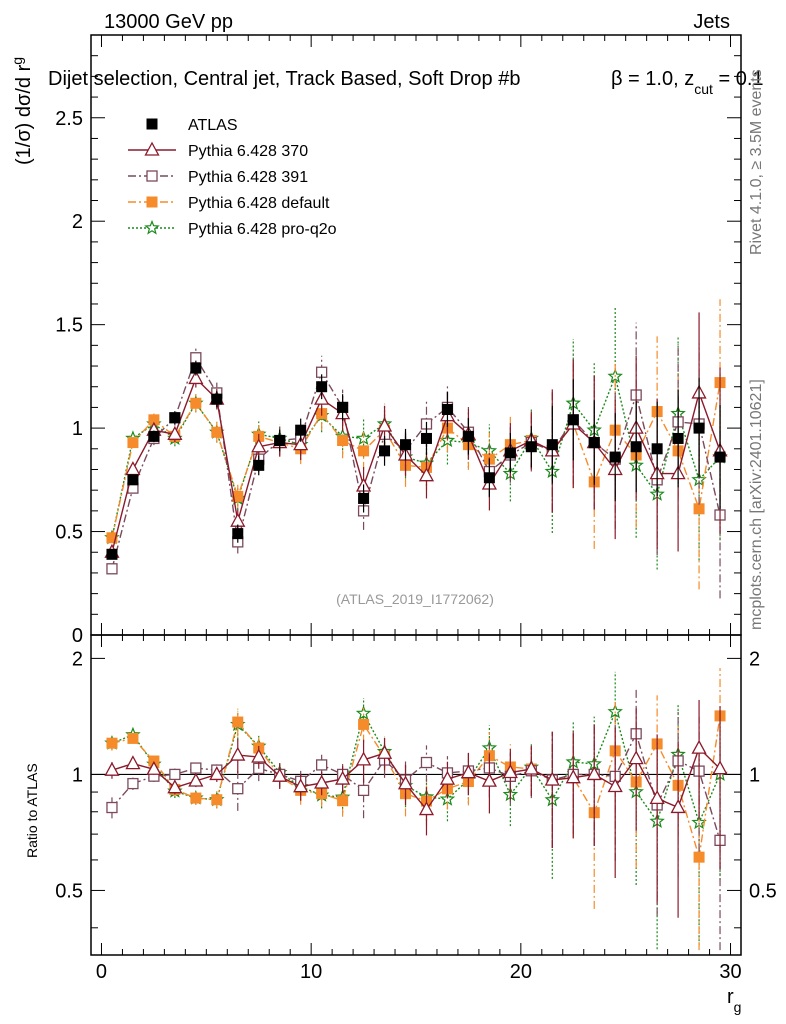 This screenshot has height=1024, width=786. Describe the element at coordinates (754, 659) in the screenshot. I see `ratio-tick-label-right: 2` at that location.